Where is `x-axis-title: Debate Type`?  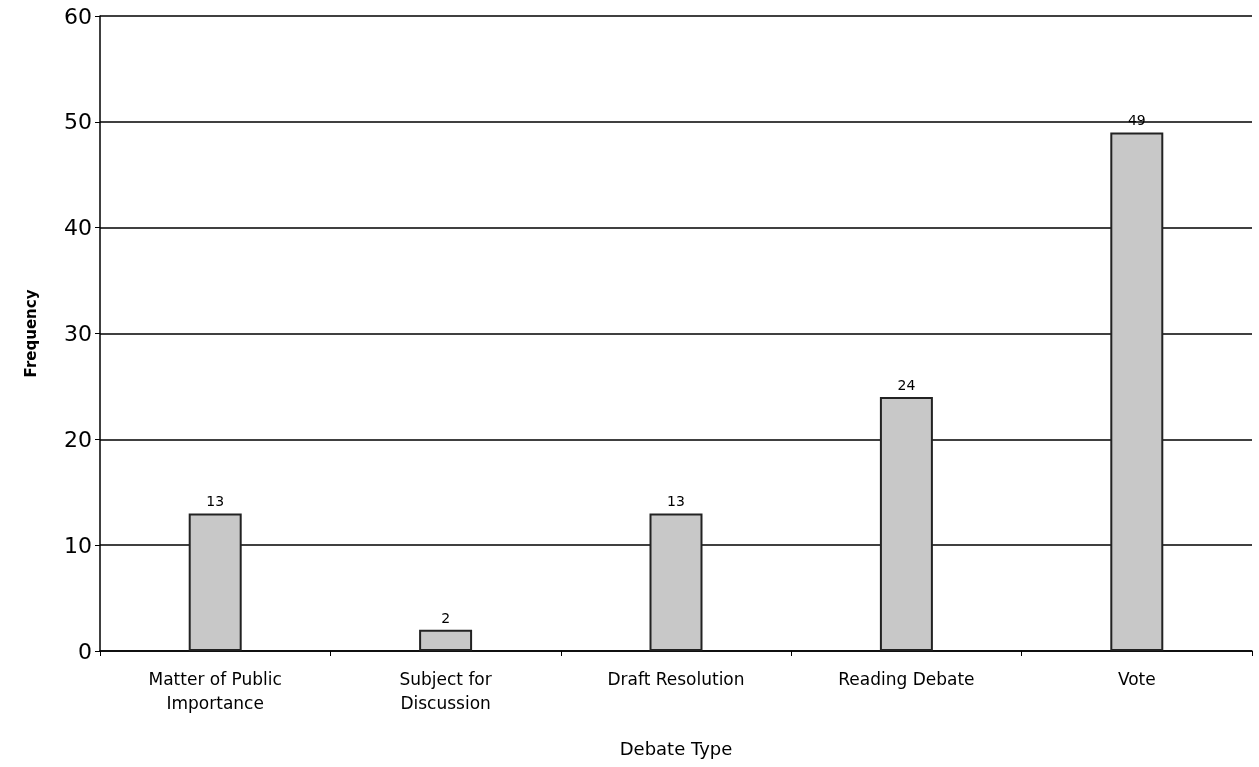
x-axis-title: Debate Type is located at coordinates (676, 748).